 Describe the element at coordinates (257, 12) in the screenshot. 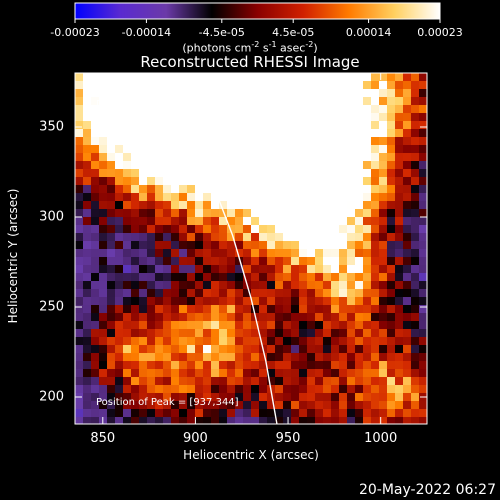

I see `colorbar` at that location.